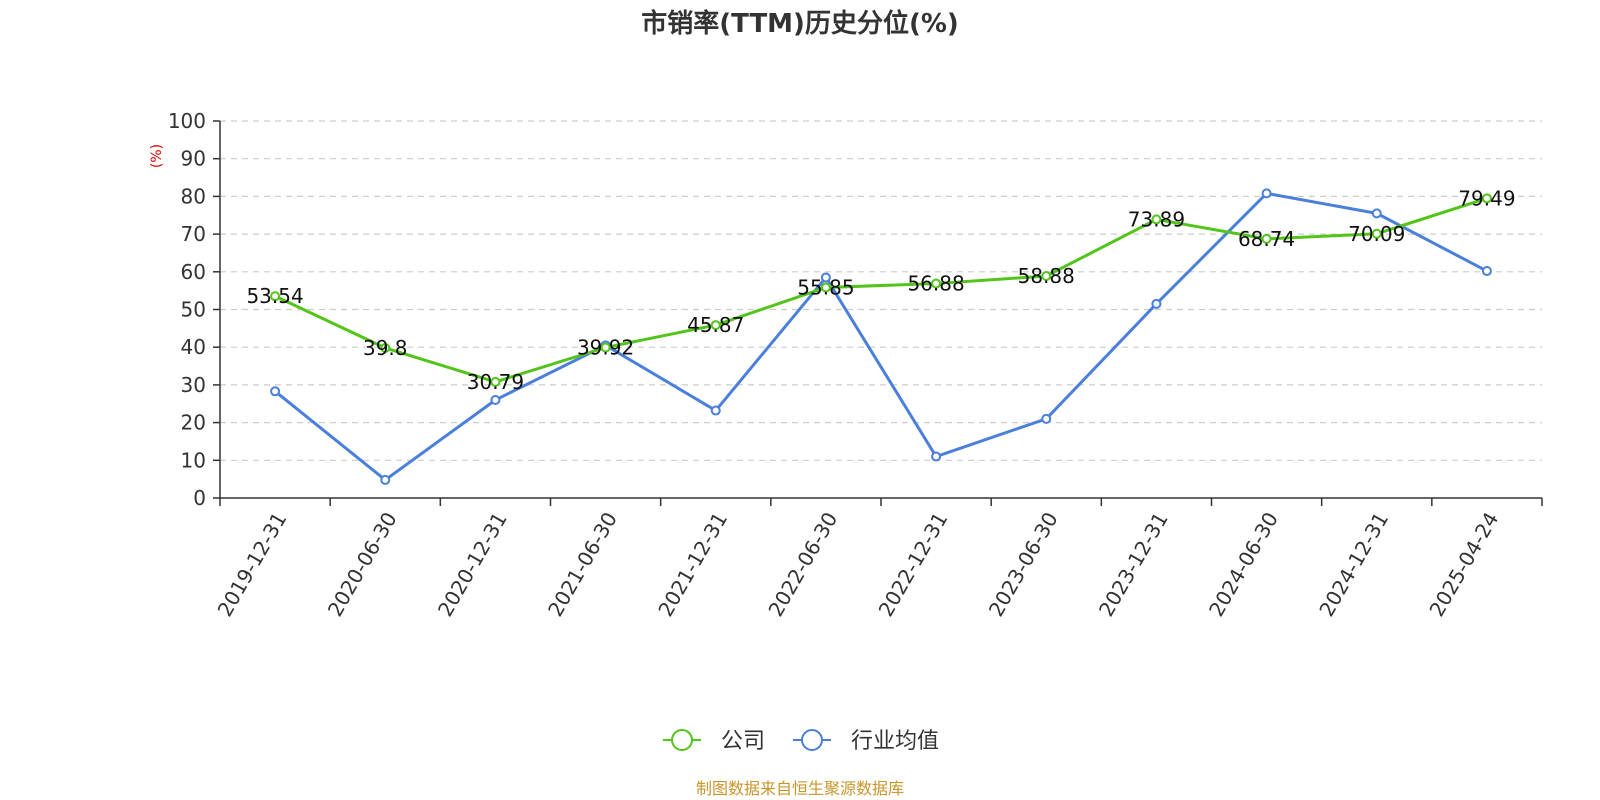 The height and width of the screenshot is (800, 1600). Describe the element at coordinates (800, 23) in the screenshot. I see `chart-title: 市销率(TTM)历史分位(%)` at that location.